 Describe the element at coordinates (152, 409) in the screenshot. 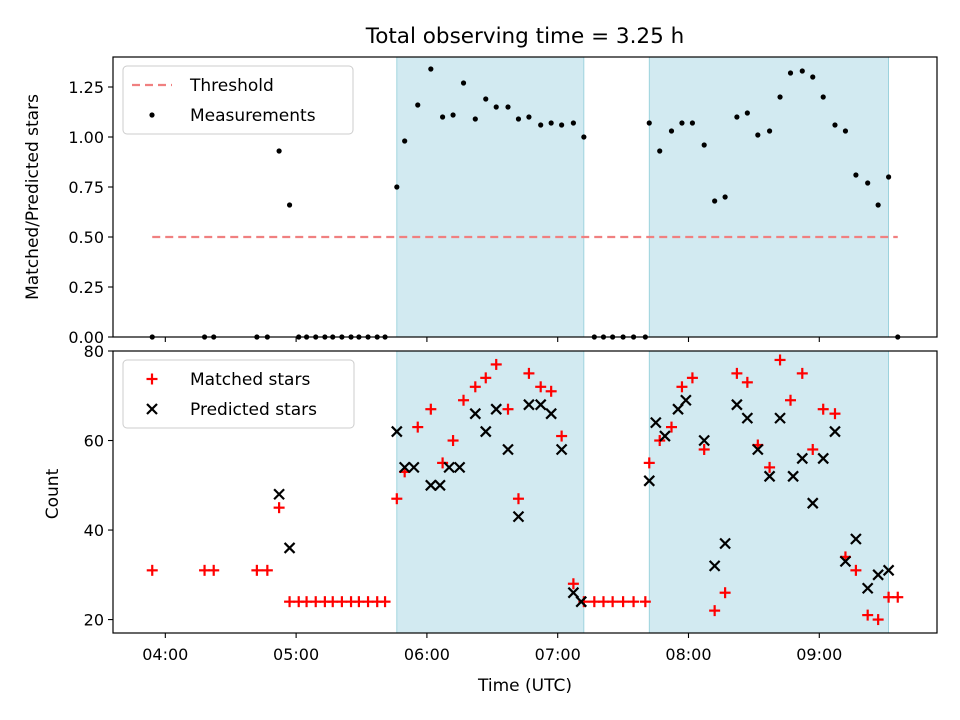

I see `legend-marker-predicted` at that location.